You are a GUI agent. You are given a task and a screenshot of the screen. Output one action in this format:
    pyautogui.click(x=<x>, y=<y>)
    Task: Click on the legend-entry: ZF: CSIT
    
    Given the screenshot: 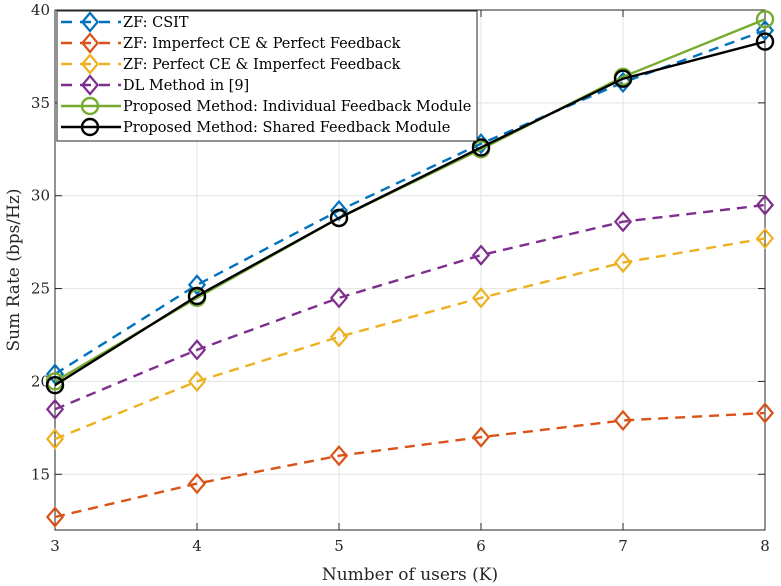 What is the action you would take?
    pyautogui.click(x=156, y=23)
    